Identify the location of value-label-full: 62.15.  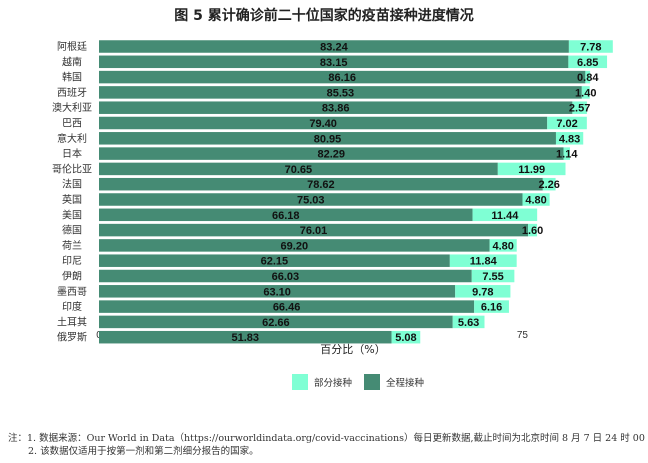
(275, 262).